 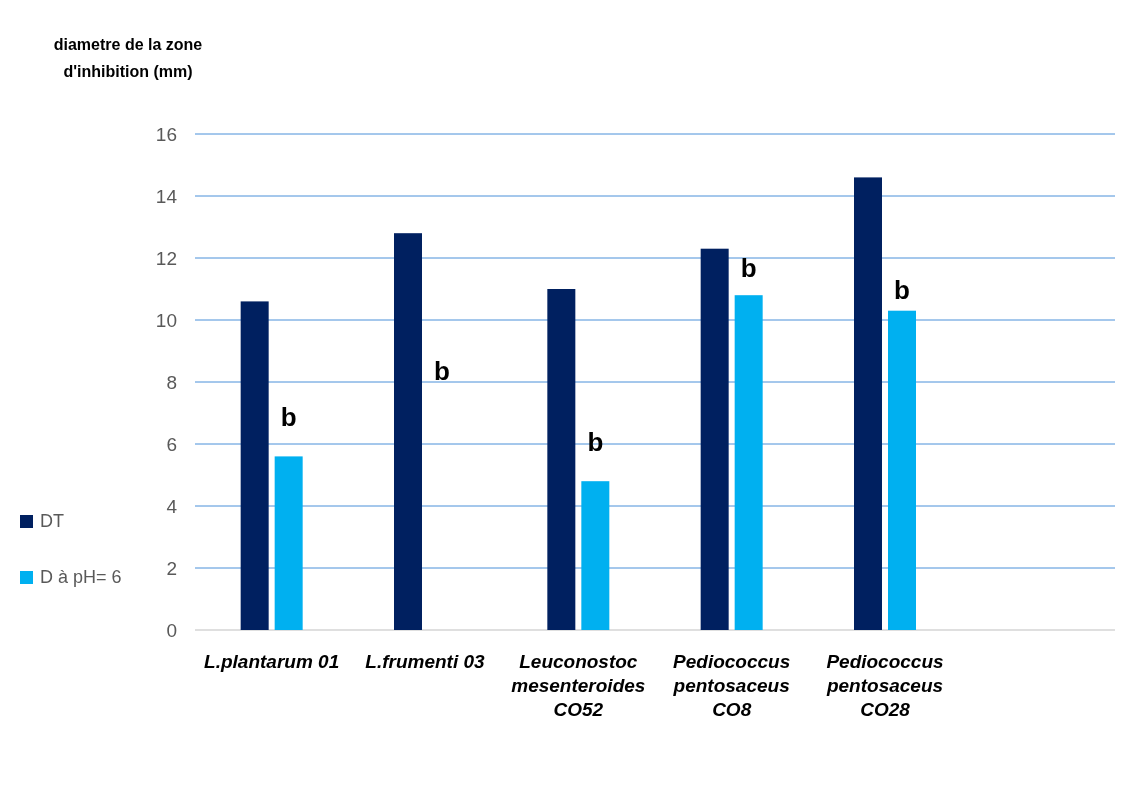 What do you see at coordinates (52, 520) in the screenshot?
I see `legend-label: DT` at bounding box center [52, 520].